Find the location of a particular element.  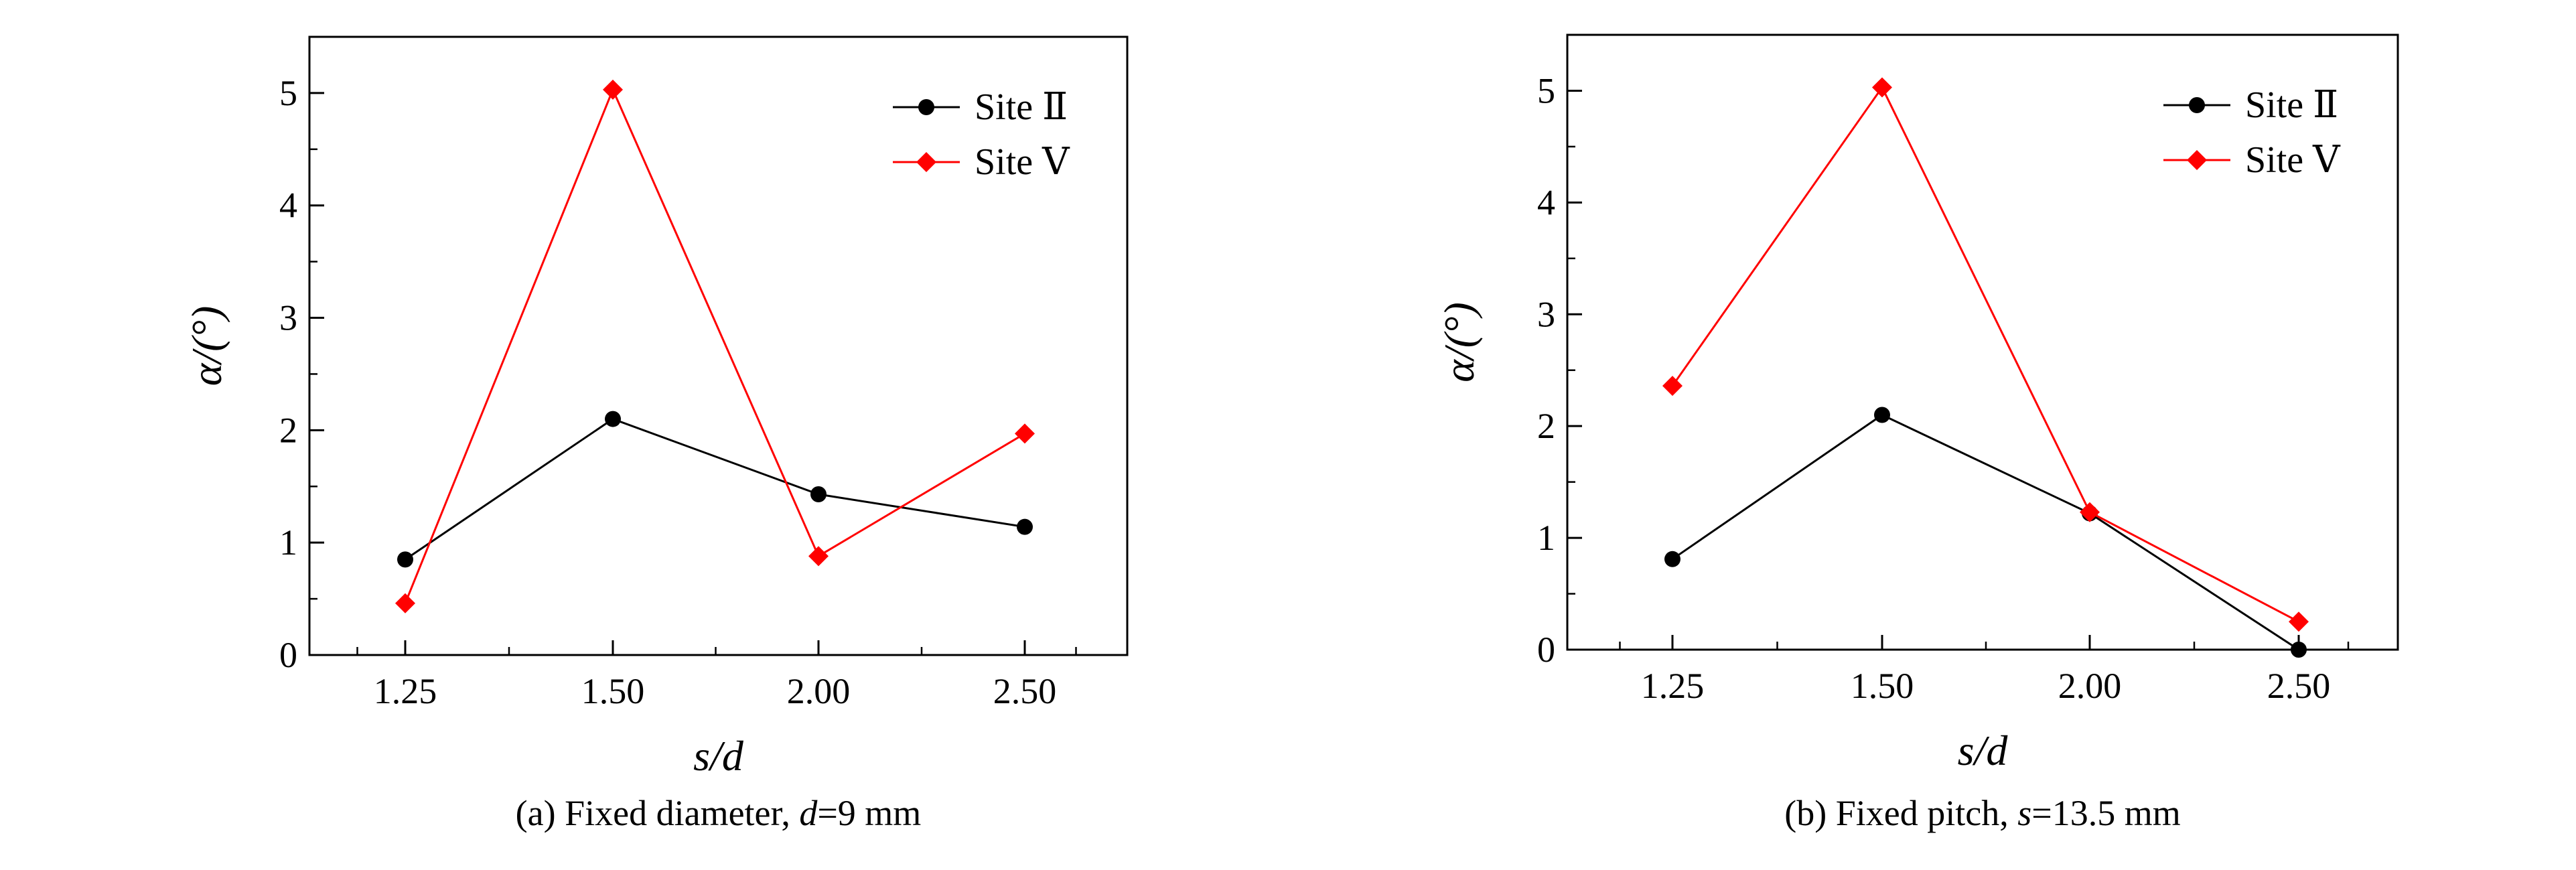

caption-prefix: (a) Fixed diameter, is located at coordinates (658, 813).